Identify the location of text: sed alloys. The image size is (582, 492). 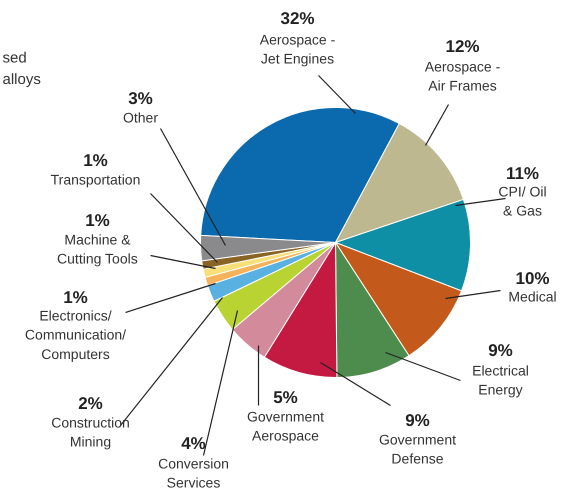
(21, 69).